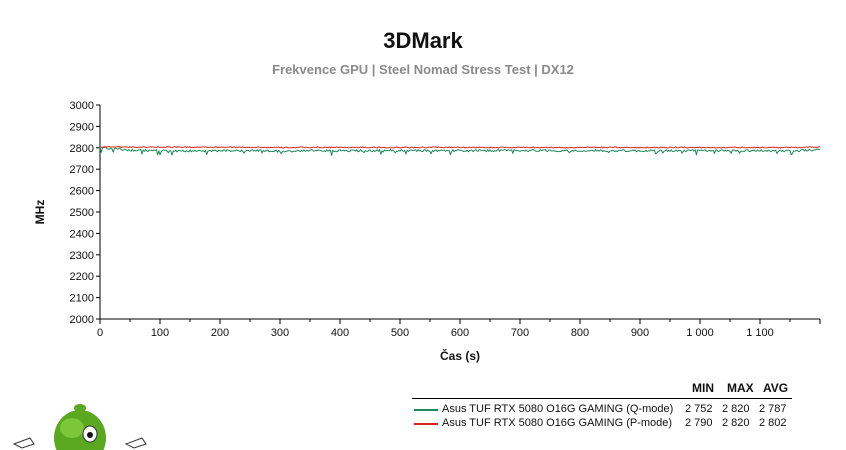 This screenshot has width=846, height=450. Describe the element at coordinates (423, 40) in the screenshot. I see `chart-title: 3DMark` at that location.